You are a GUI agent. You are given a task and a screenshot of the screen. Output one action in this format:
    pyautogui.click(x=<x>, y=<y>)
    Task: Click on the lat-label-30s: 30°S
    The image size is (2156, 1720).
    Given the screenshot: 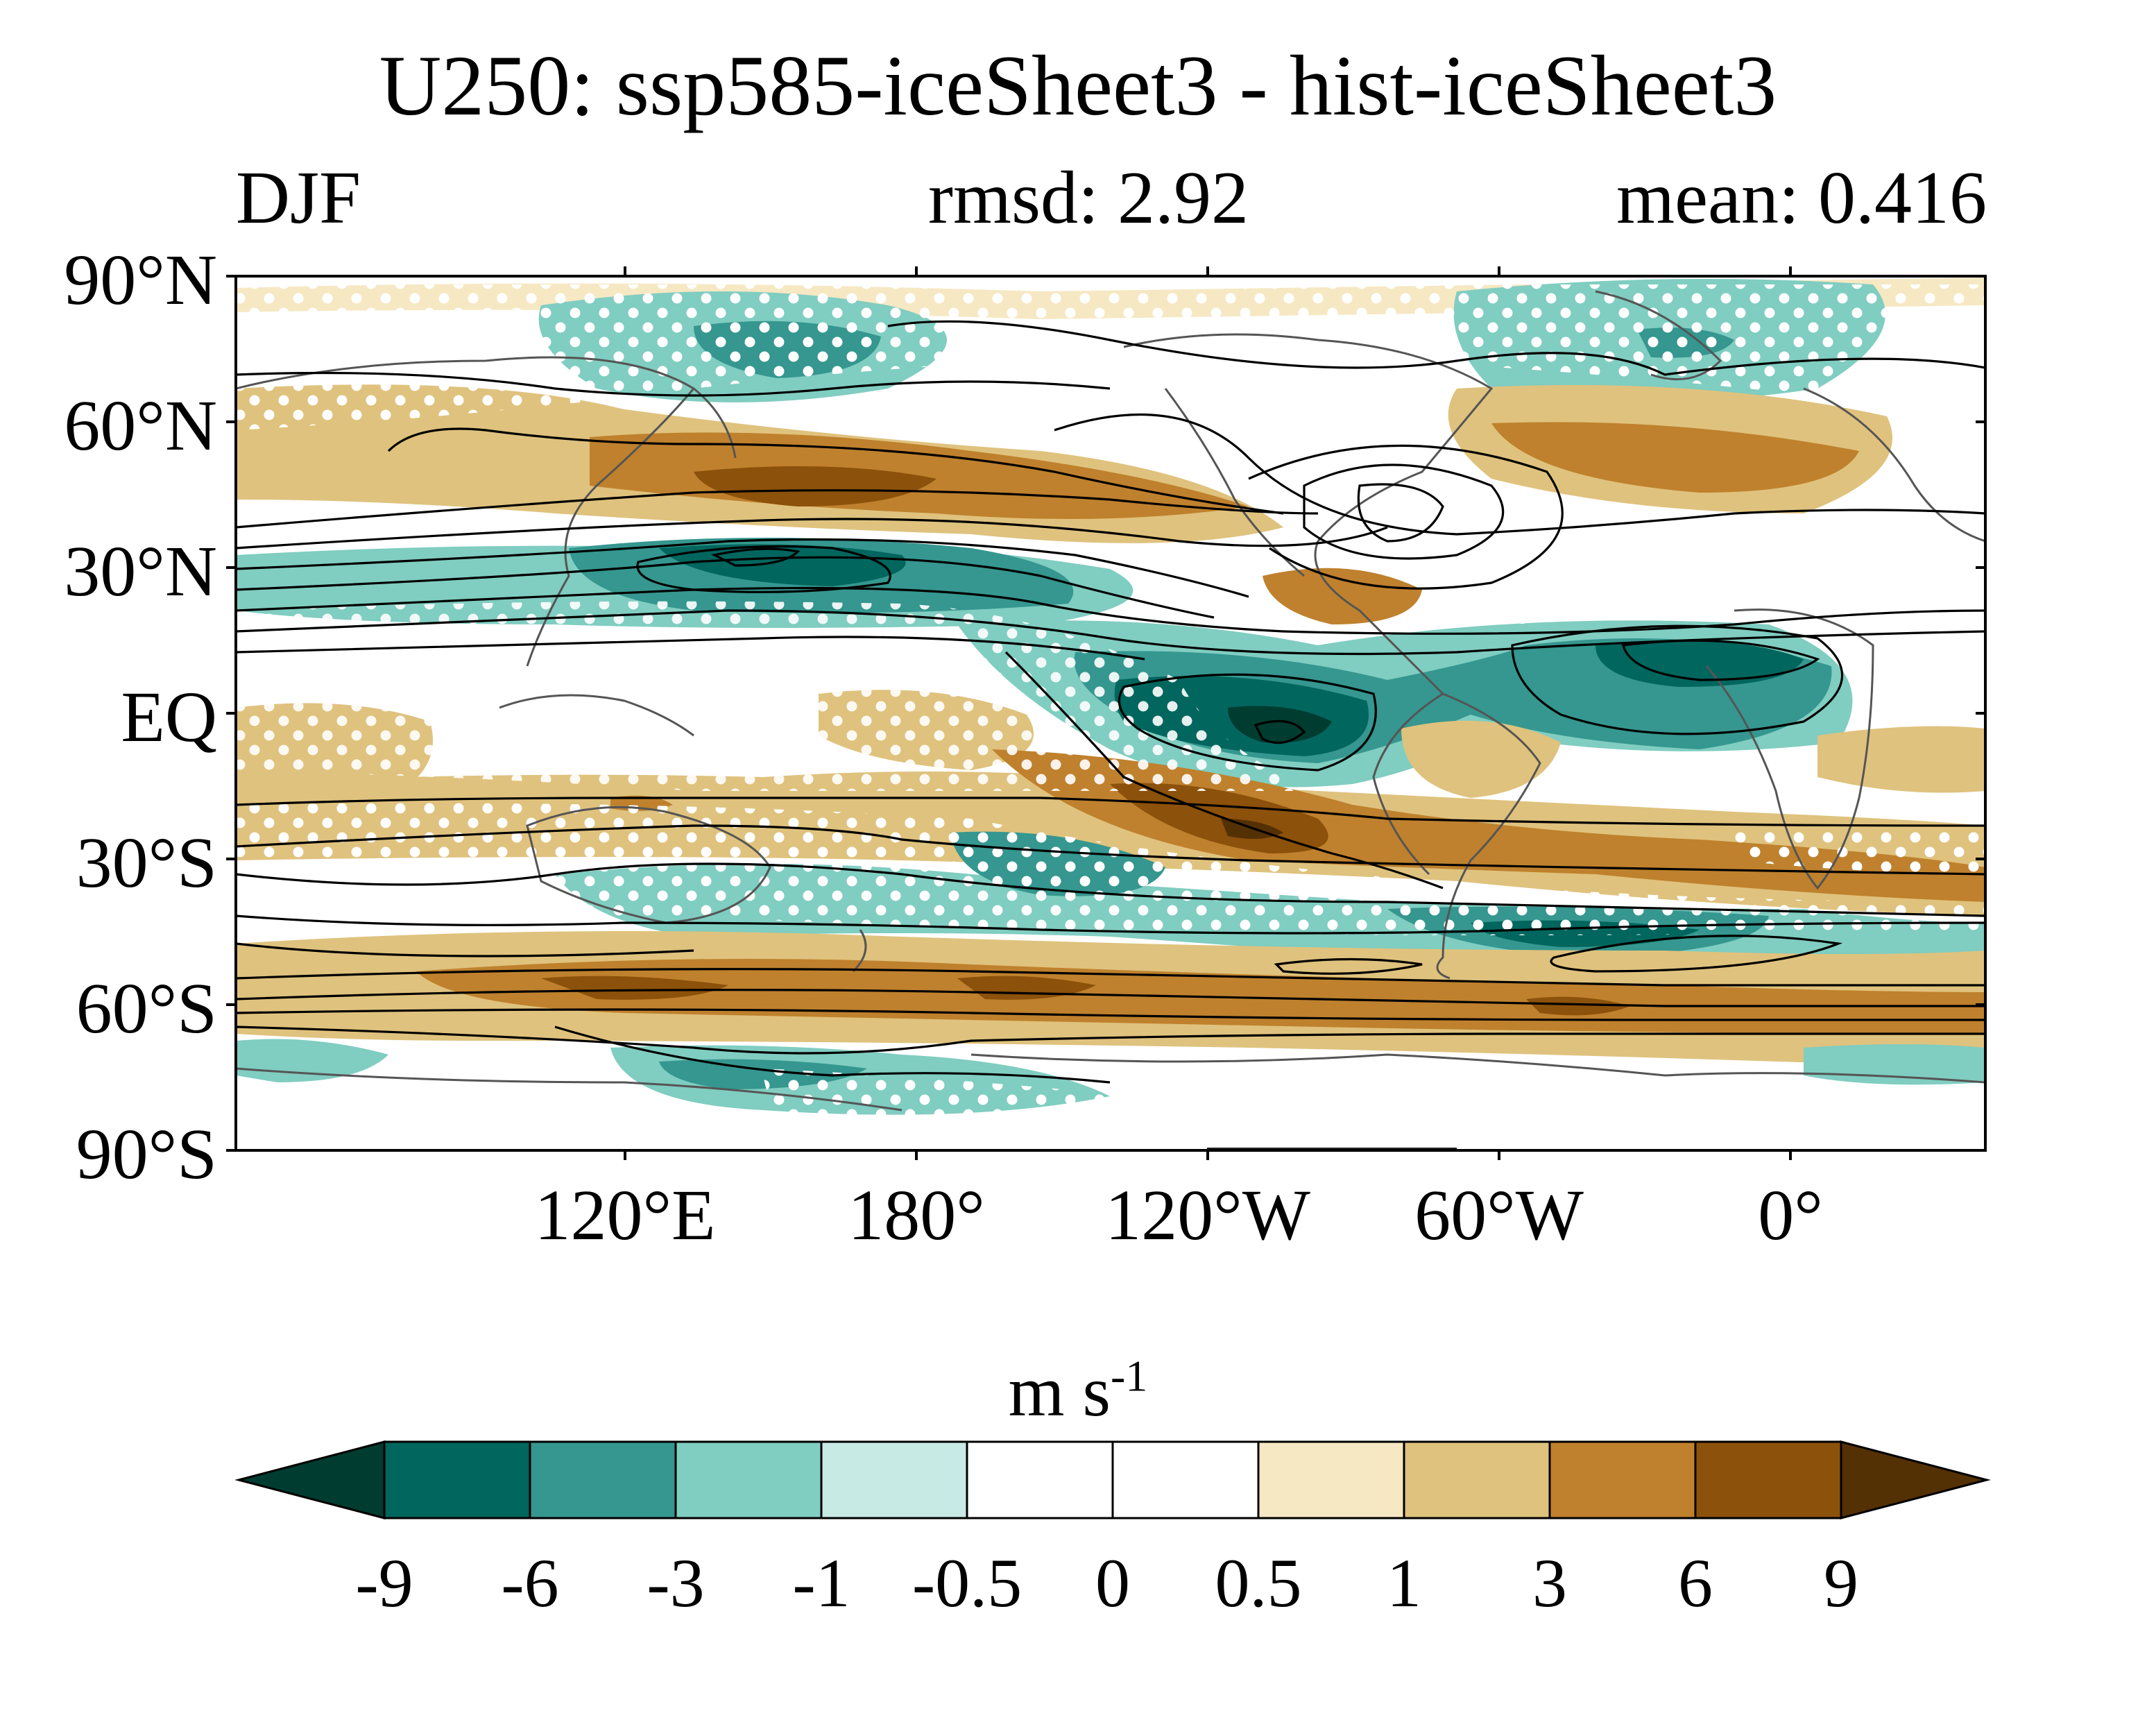 What is the action you would take?
    pyautogui.click(x=146, y=863)
    